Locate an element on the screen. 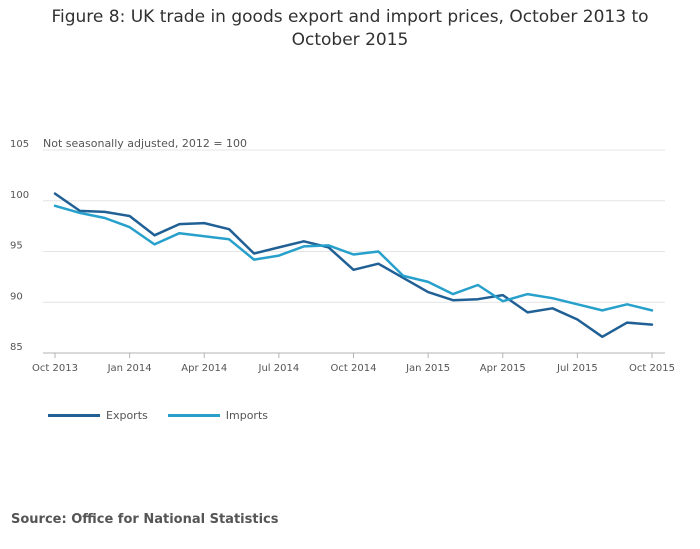 This screenshot has height=549, width=700. y-axis: 85 90 95 100 105 is located at coordinates (19, 246).